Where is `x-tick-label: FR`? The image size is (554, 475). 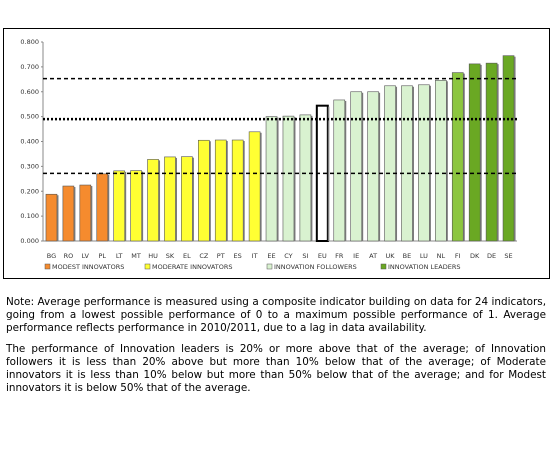 x-tick-label: FR is located at coordinates (339, 256).